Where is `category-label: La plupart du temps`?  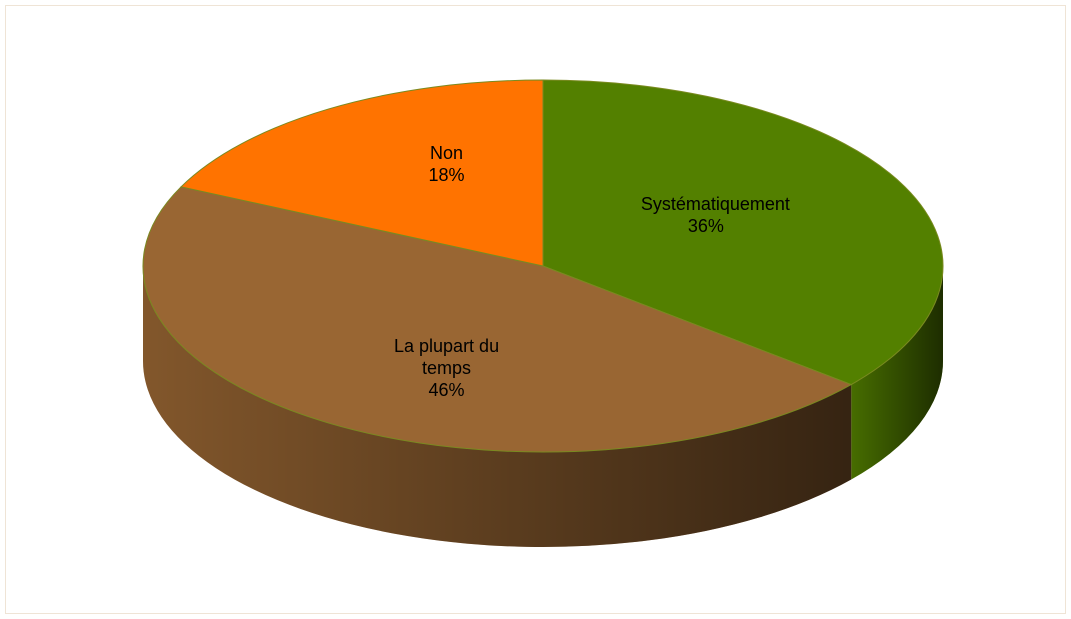 category-label: La plupart du temps is located at coordinates (447, 357).